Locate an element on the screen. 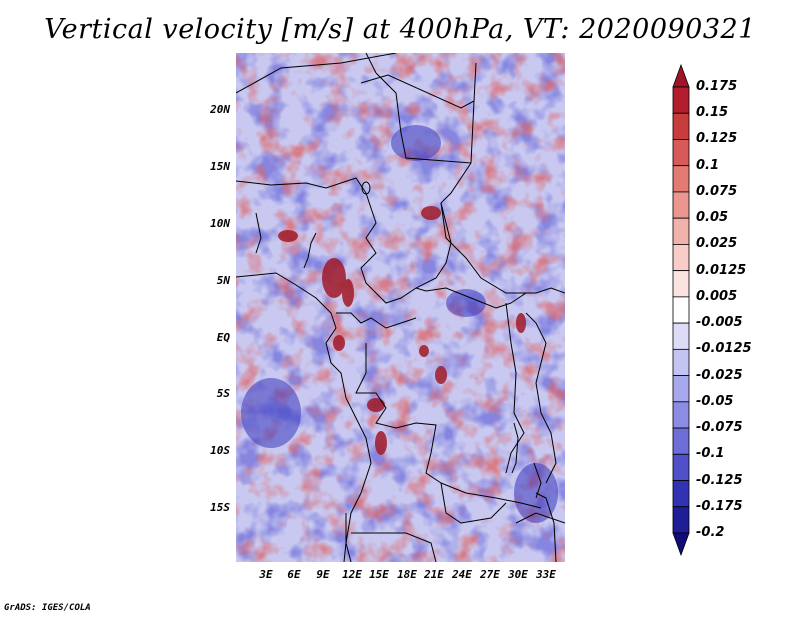 The height and width of the screenshot is (618, 800). colorbar-level-label: 0.075 is located at coordinates (717, 191).